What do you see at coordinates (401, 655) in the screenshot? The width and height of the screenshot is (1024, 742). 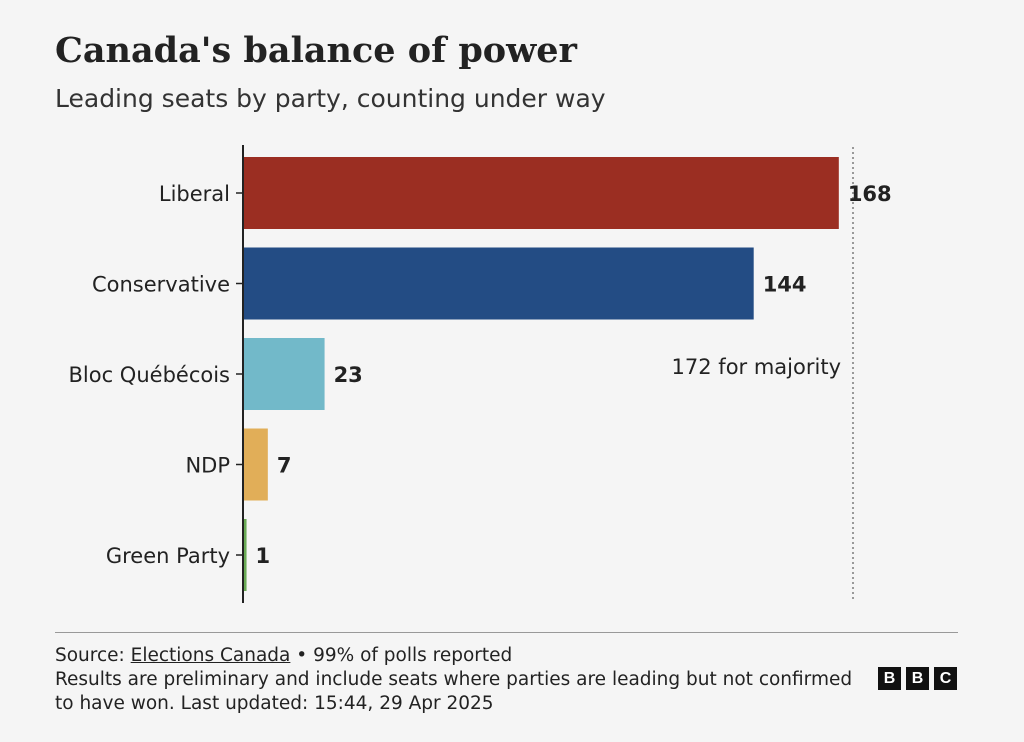 I see `polls-reported: • 99% of polls reported` at bounding box center [401, 655].